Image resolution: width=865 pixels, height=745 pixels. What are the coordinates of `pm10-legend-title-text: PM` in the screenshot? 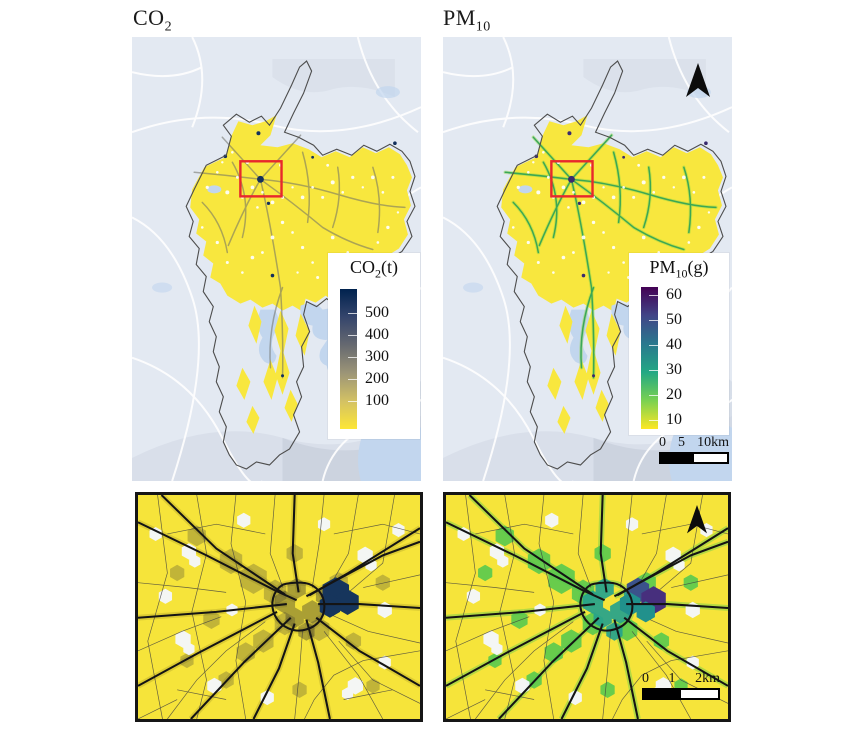 It's located at (662, 267).